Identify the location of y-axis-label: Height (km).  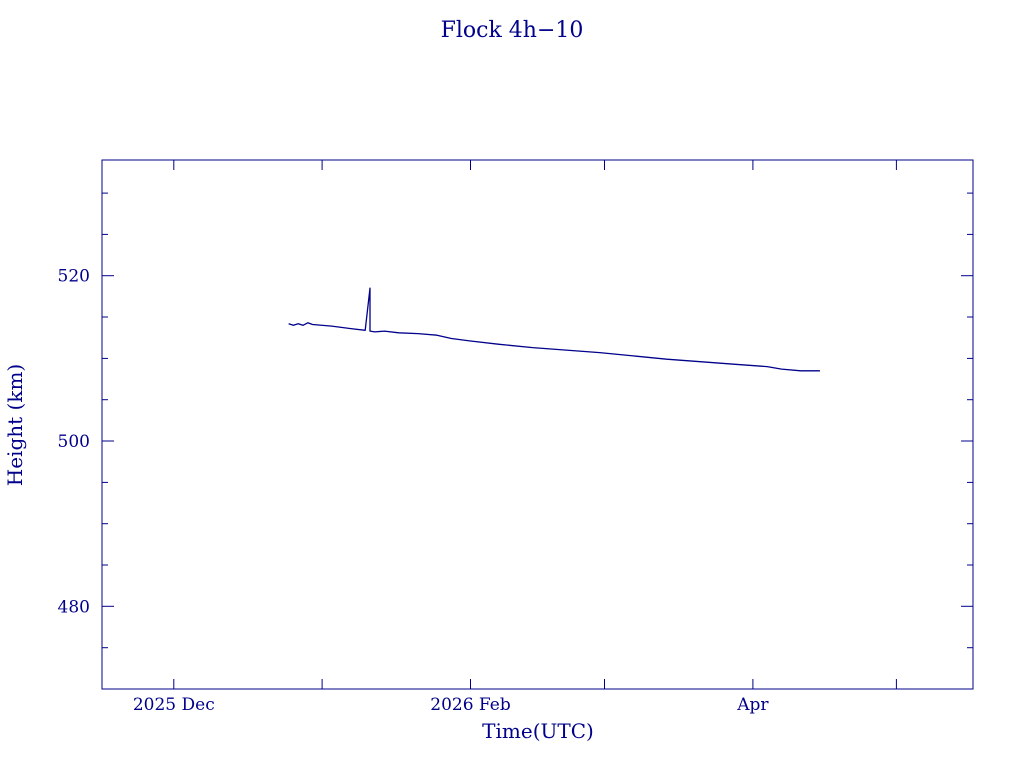
(15, 425).